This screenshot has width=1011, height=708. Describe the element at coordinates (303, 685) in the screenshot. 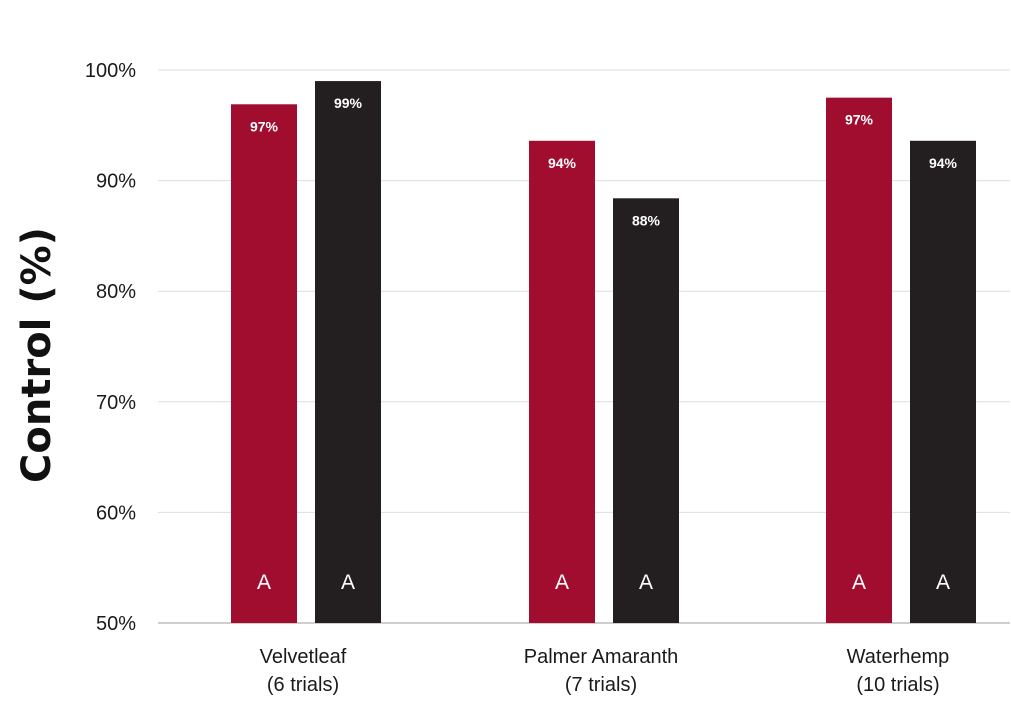

I see `x-tick-label: (6 trials)` at that location.